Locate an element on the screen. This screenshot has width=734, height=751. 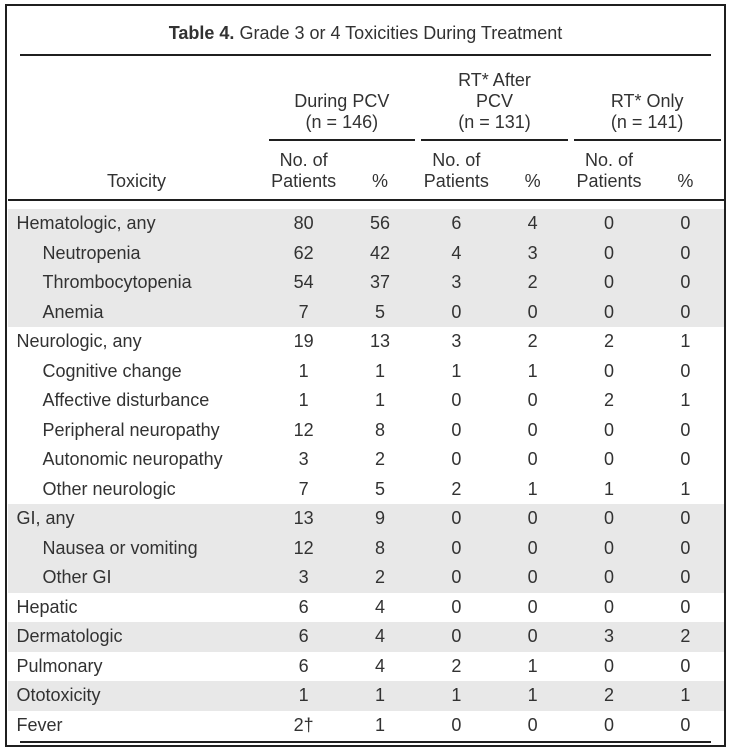
table-row: Nausea or vomiting 12 8 0 0 0 0 is located at coordinates (365, 548).